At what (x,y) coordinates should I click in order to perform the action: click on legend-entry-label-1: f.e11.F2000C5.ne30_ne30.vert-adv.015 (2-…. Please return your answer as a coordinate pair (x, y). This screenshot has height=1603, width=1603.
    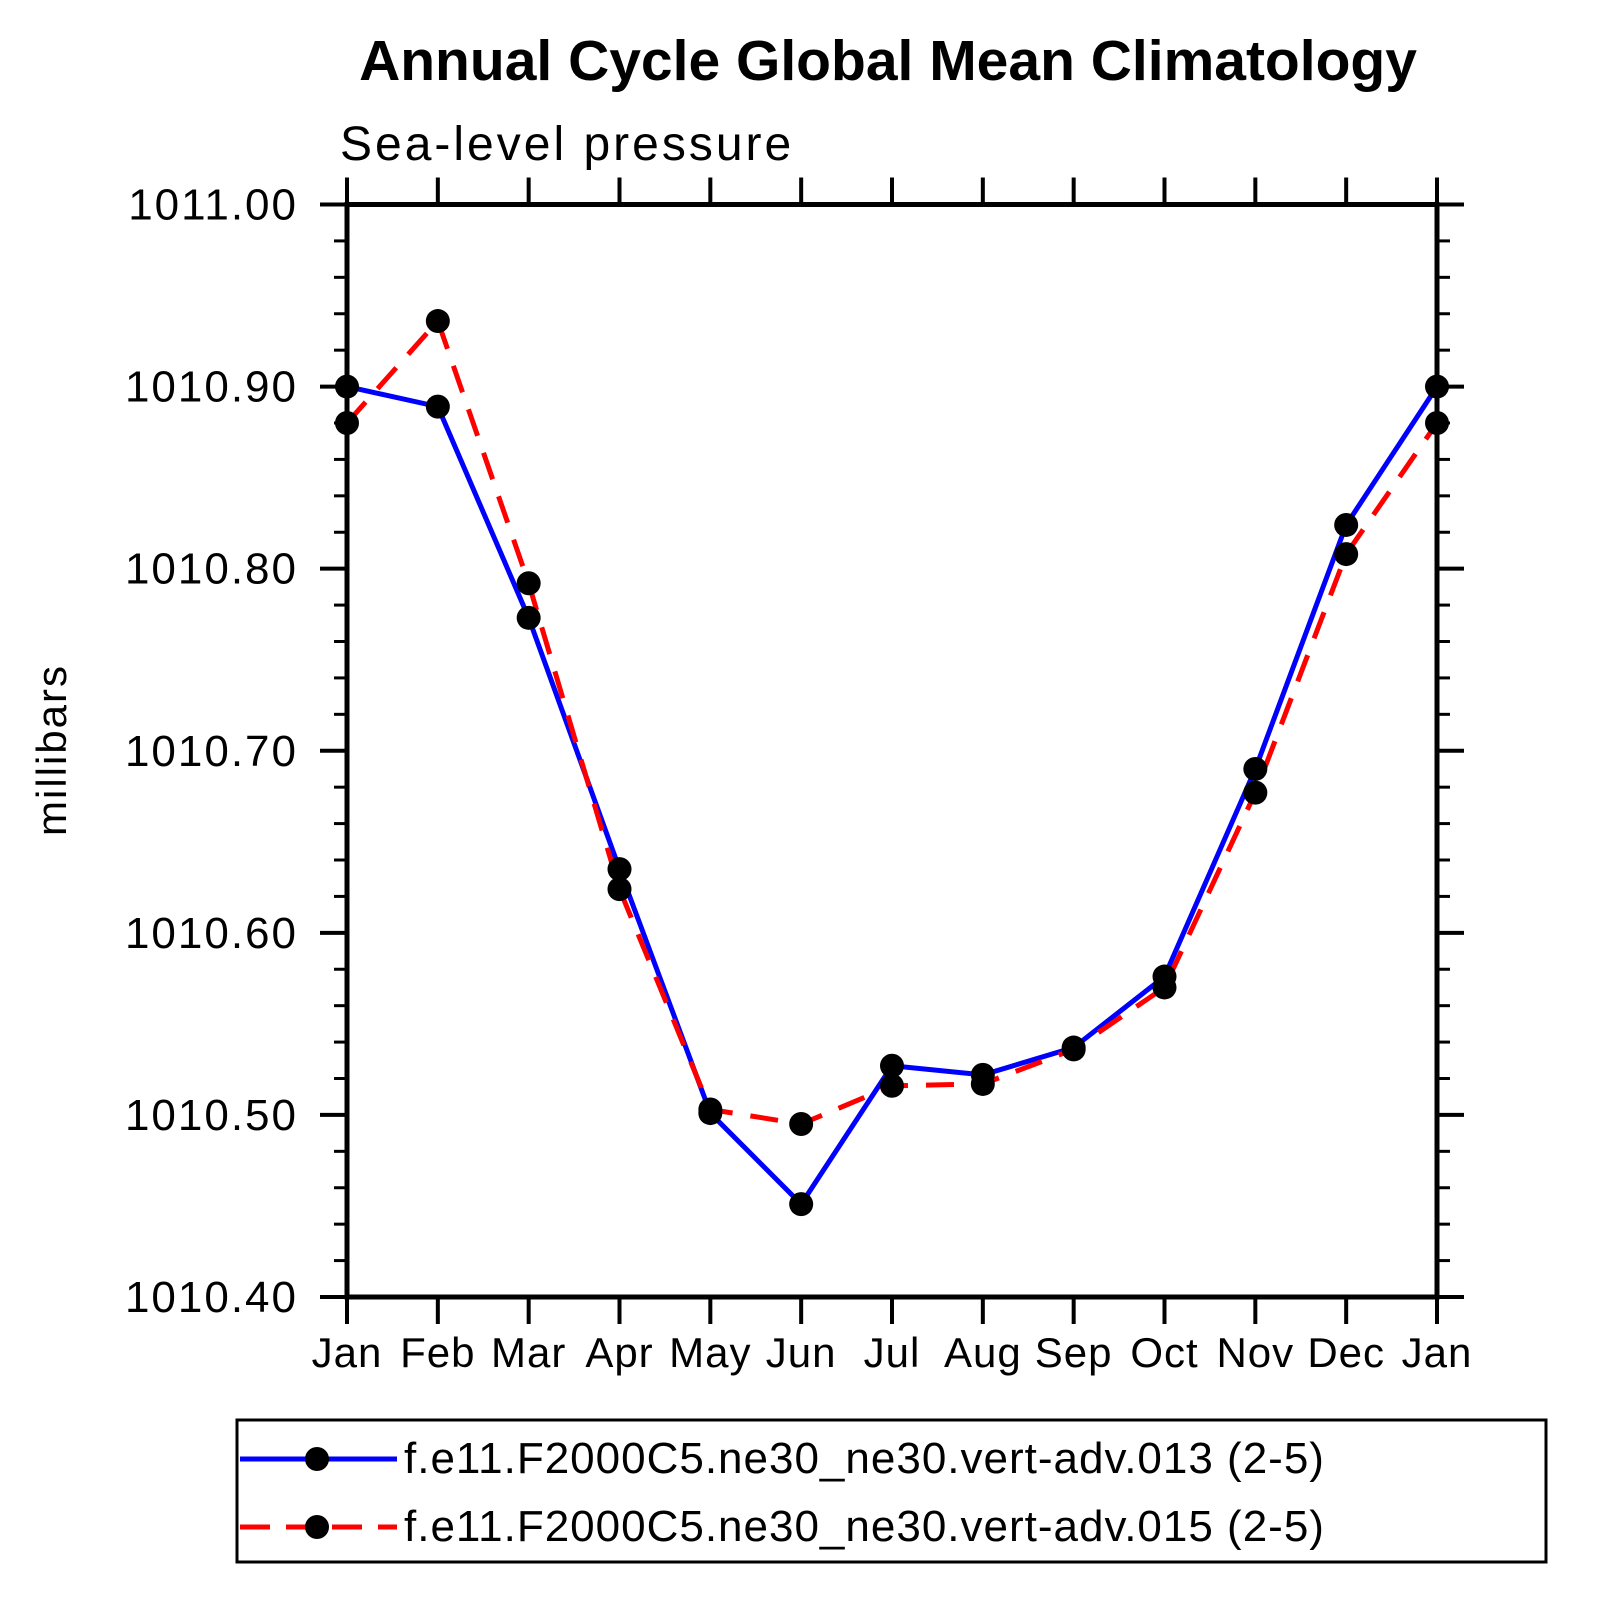
    Looking at the image, I should click on (864, 1526).